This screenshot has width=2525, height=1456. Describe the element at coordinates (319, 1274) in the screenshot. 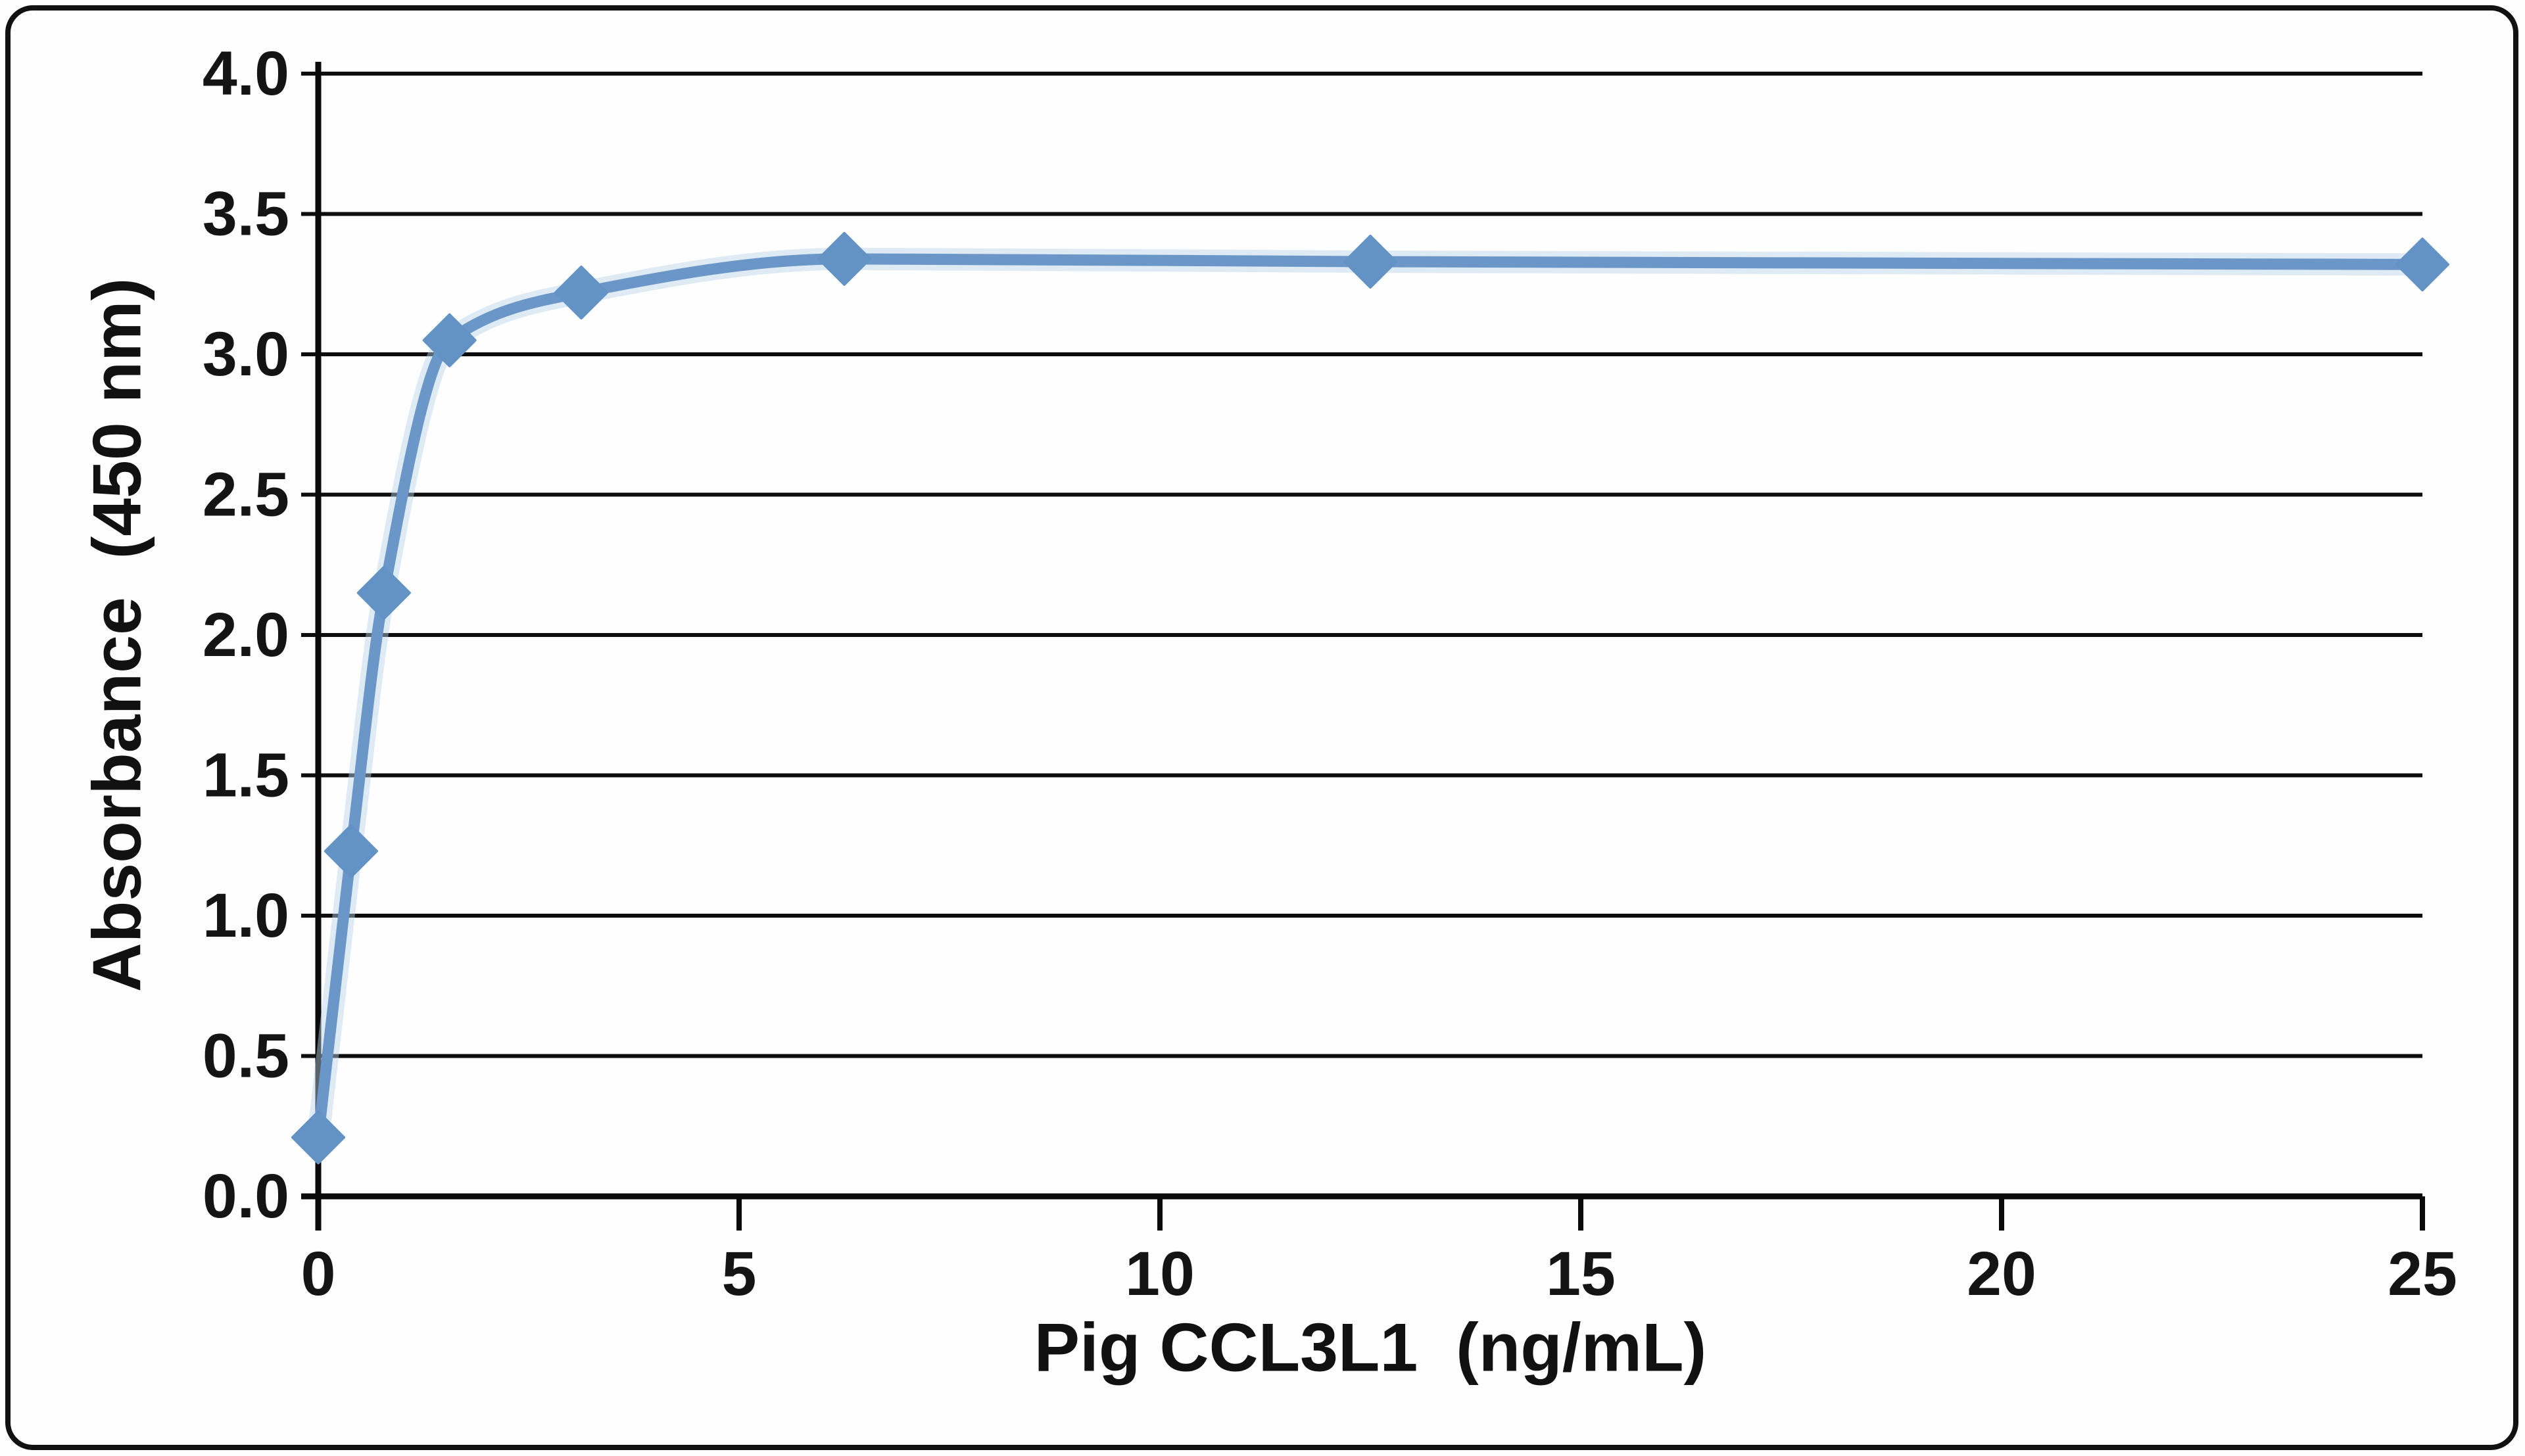

I see `x-tick-label: 0` at that location.